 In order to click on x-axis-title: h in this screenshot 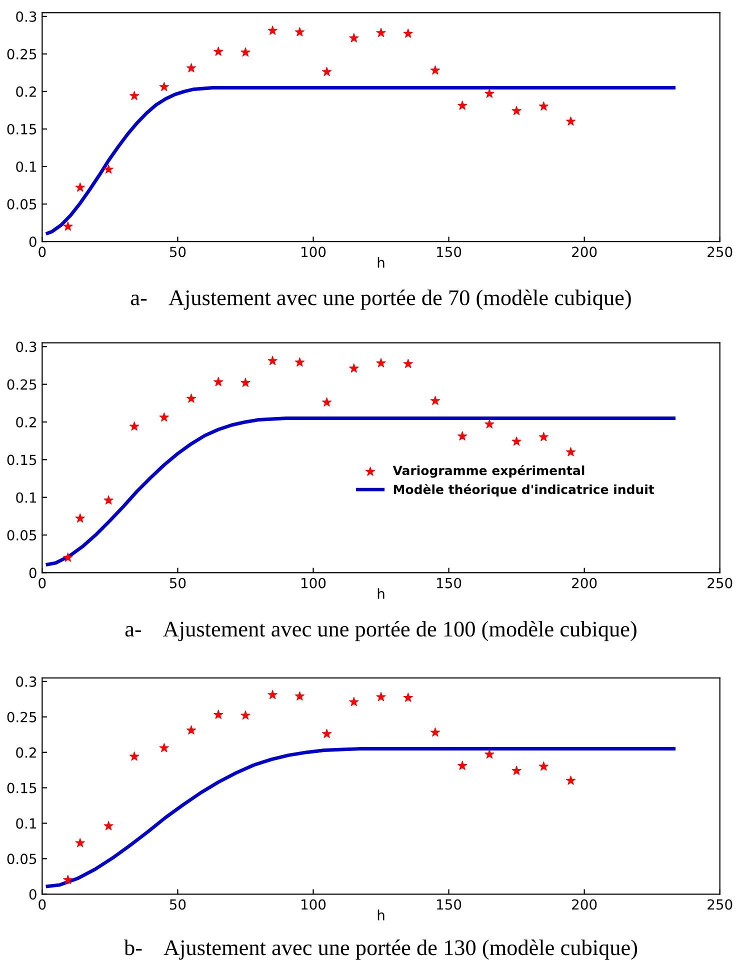, I will do `click(381, 915)`.